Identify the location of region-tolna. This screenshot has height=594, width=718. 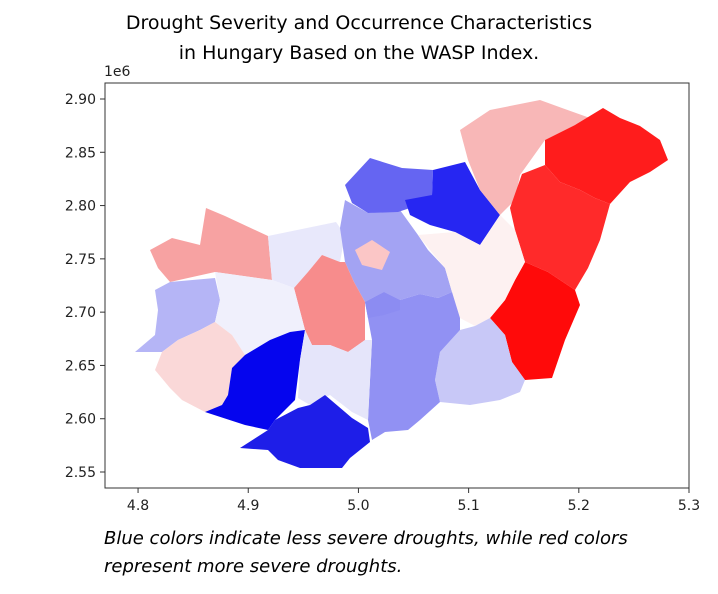
(335, 375).